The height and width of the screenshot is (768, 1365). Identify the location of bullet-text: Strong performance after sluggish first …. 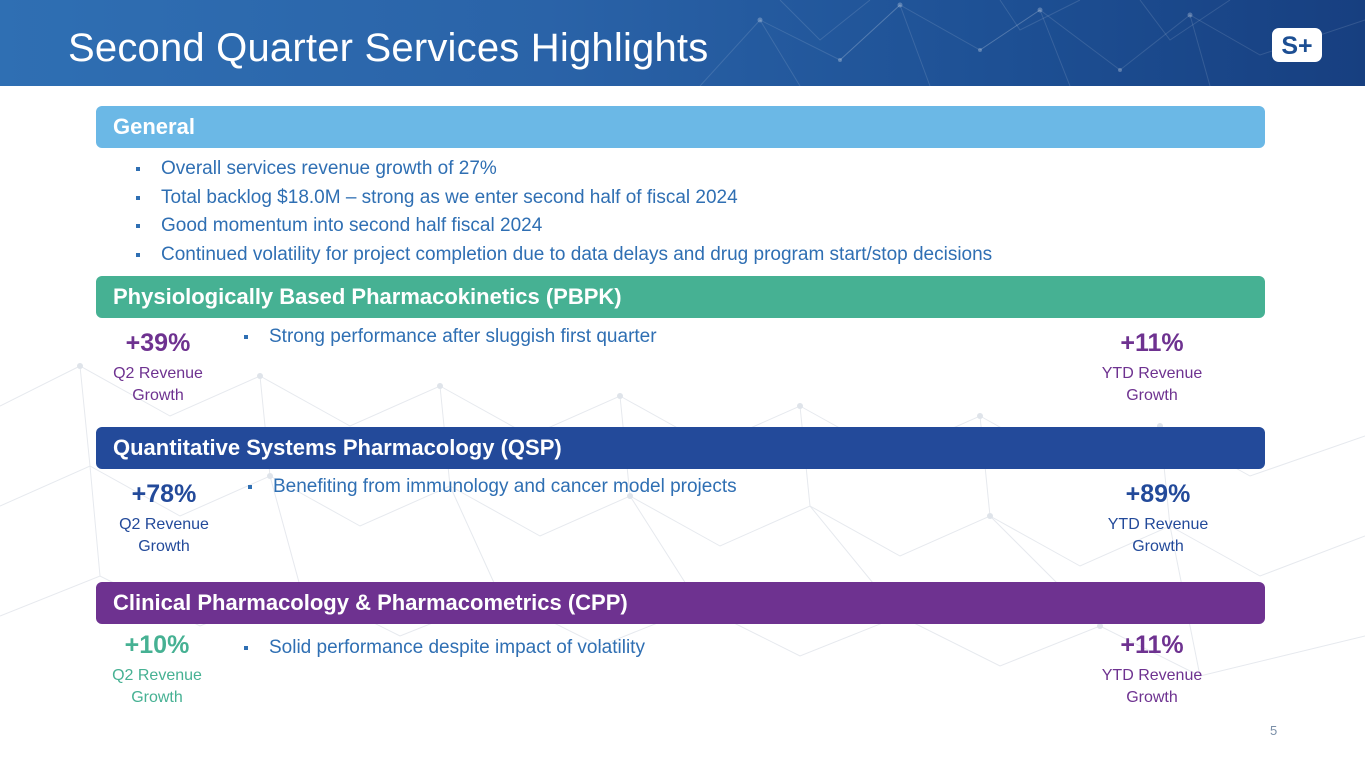
(463, 336).